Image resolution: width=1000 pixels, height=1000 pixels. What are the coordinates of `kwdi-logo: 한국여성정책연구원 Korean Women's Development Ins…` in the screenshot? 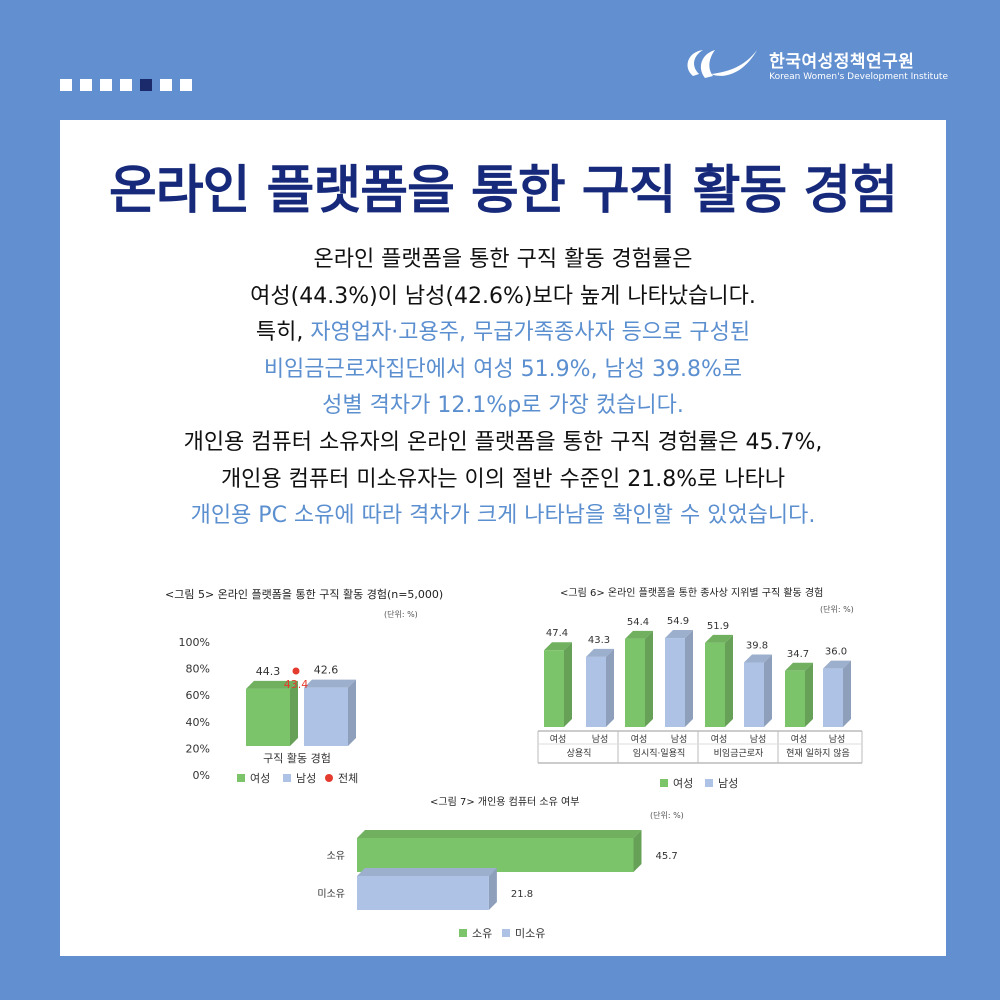 It's located at (814, 64).